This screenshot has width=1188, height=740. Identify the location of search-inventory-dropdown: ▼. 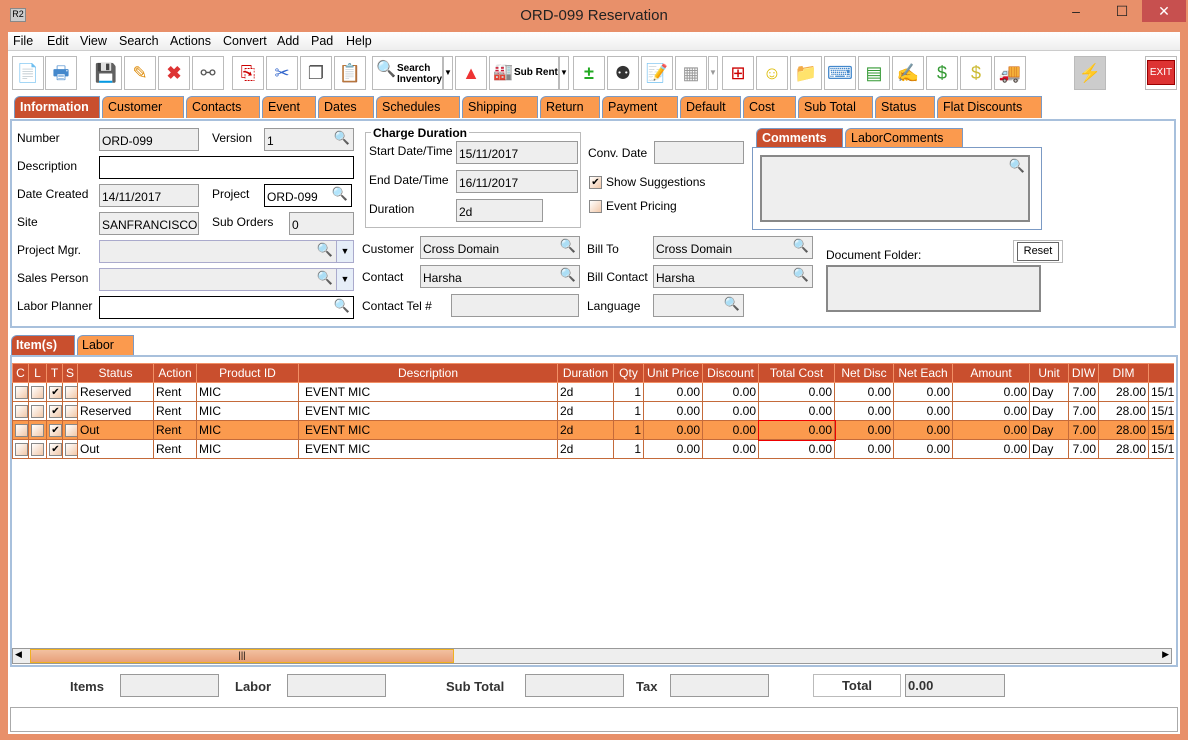
(448, 73).